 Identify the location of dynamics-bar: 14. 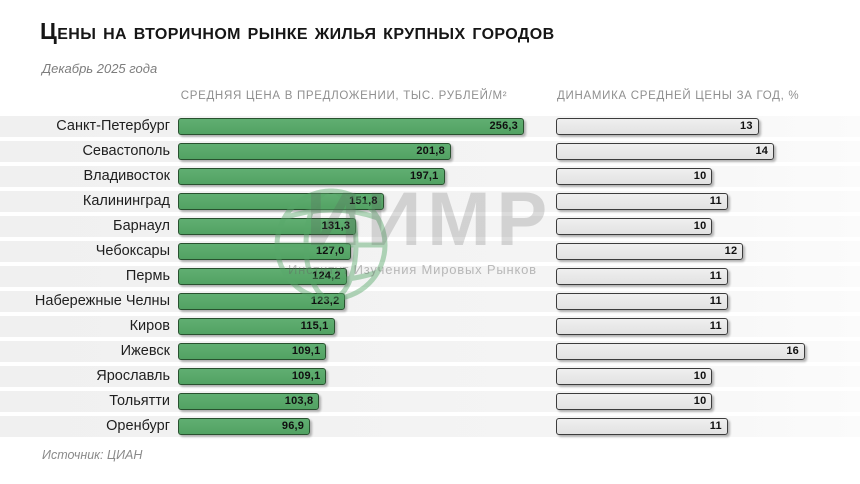
(665, 151).